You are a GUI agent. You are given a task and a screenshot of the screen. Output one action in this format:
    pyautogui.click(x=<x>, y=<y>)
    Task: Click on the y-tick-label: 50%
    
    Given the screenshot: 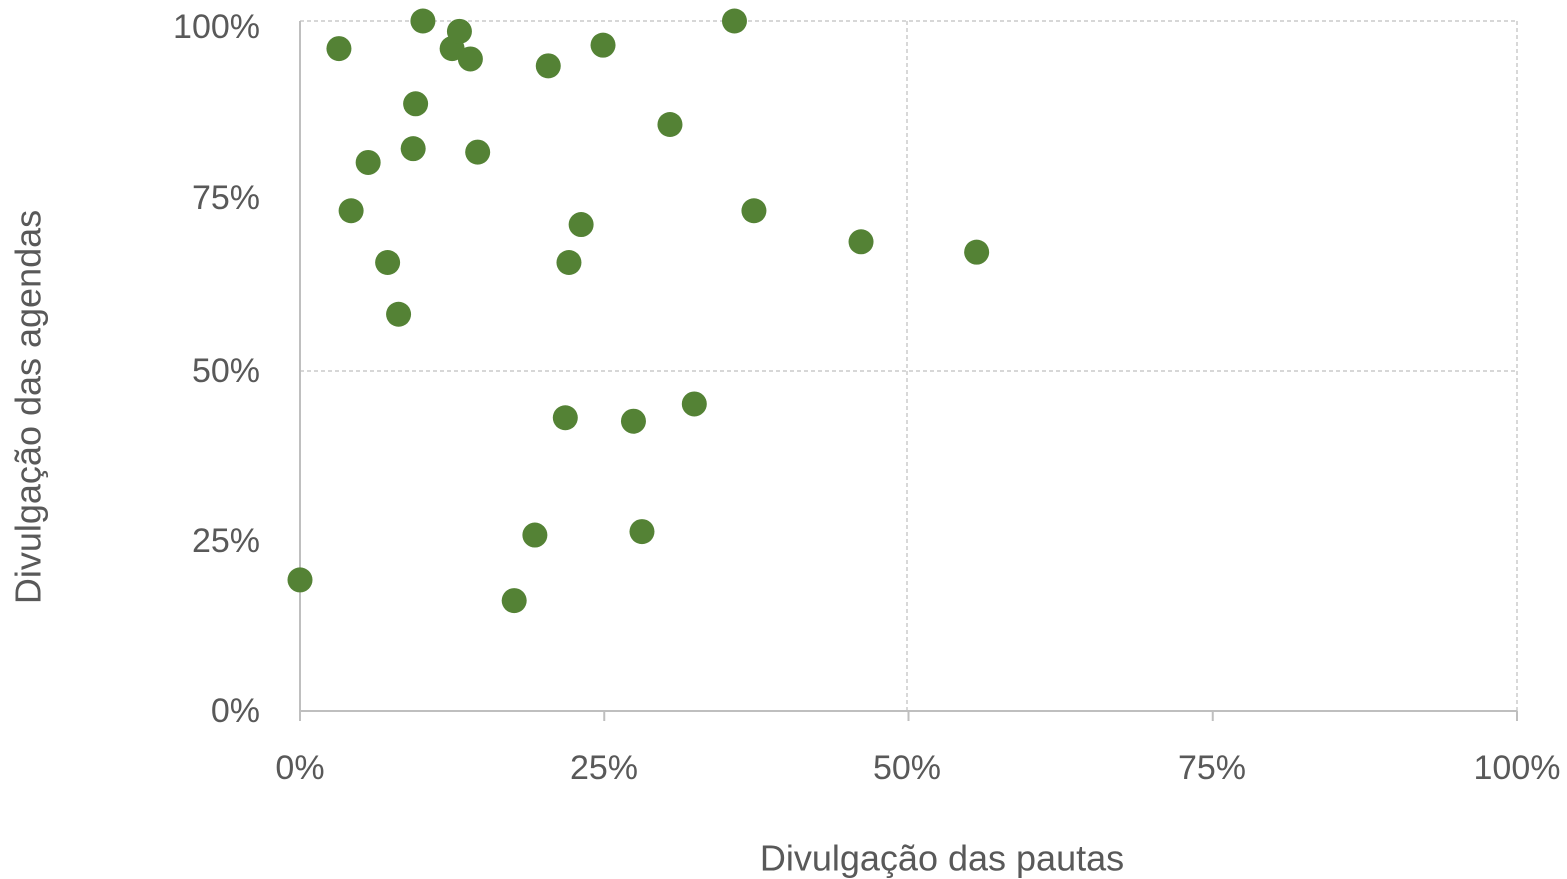 What is the action you would take?
    pyautogui.click(x=226, y=371)
    